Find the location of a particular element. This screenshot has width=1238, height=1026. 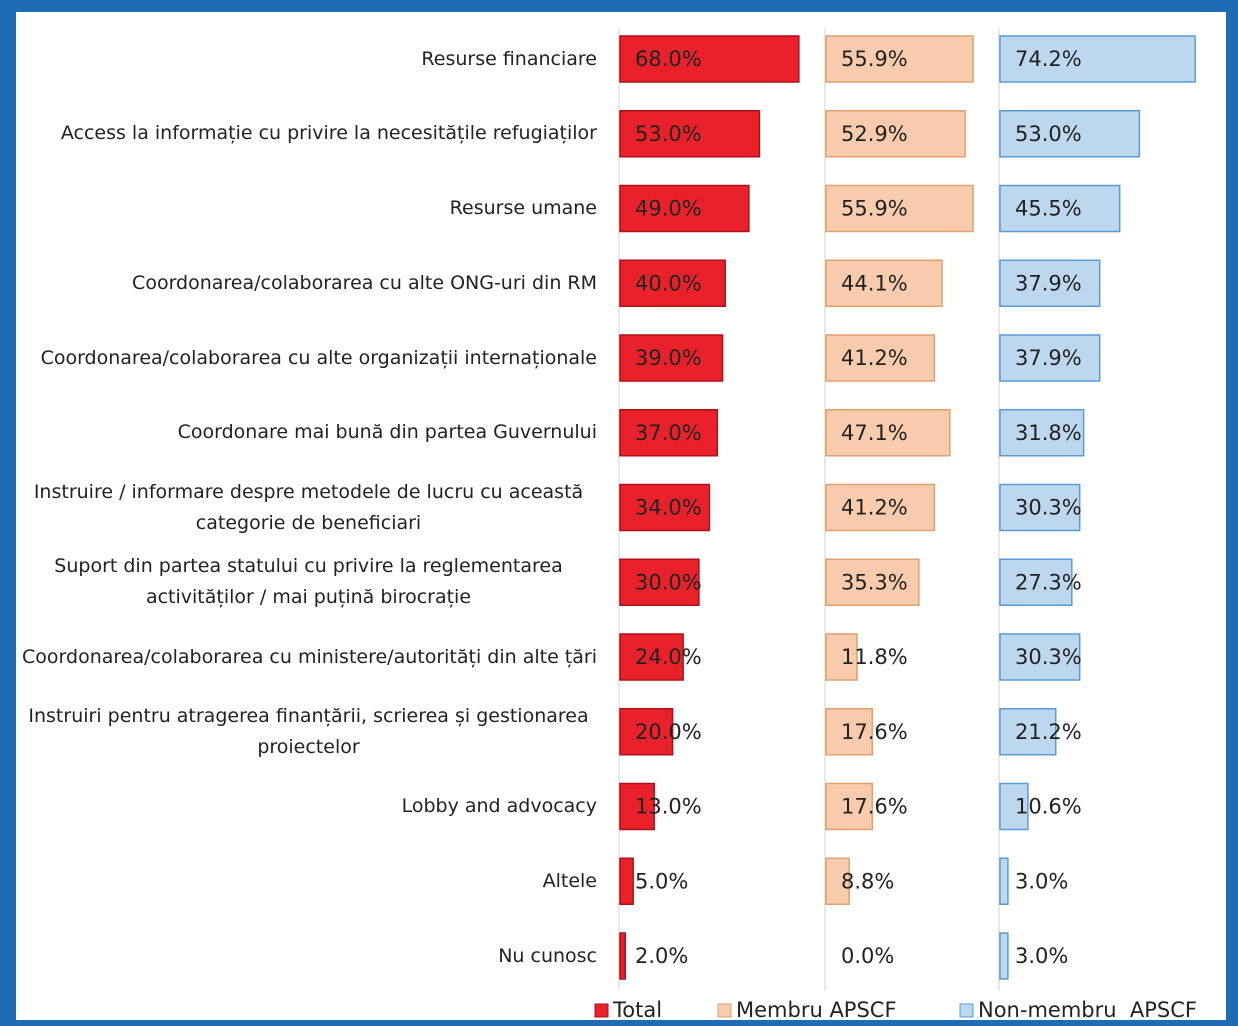

category-text: Resurse umane is located at coordinates (523, 208).